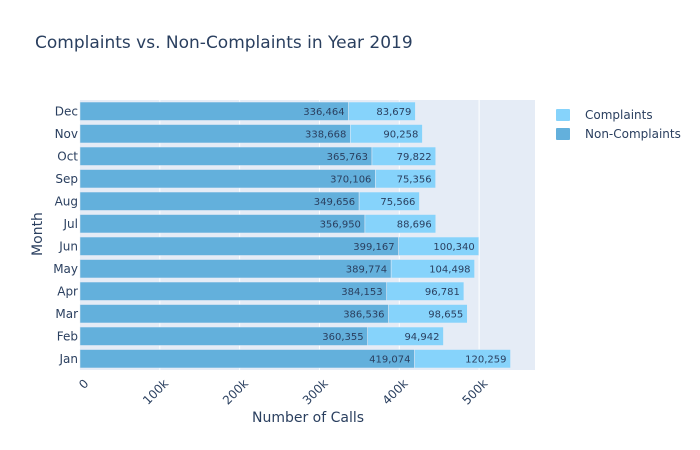 Image resolution: width=700 pixels, height=450 pixels. Describe the element at coordinates (235, 269) in the screenshot. I see `bar-non-complaints-may` at that location.